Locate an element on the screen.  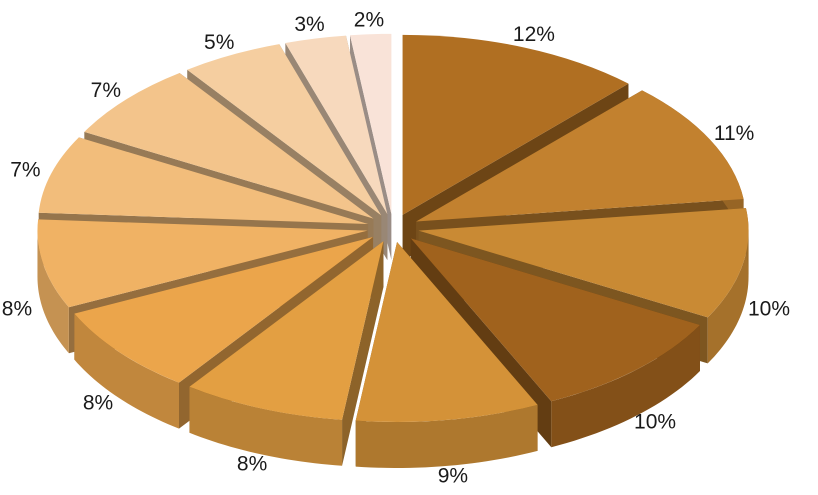
slice-label-11: 5% is located at coordinates (219, 42).